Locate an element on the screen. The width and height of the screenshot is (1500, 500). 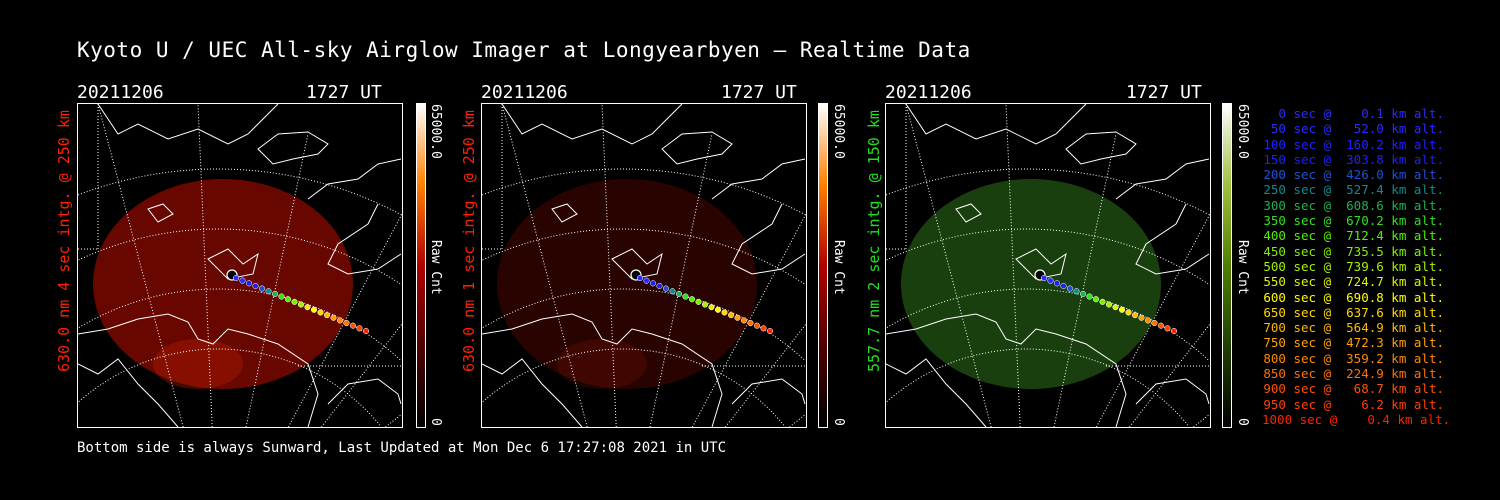
legend-entry: 400 sec @ 712.4 km alt. is located at coordinates (1353, 236).